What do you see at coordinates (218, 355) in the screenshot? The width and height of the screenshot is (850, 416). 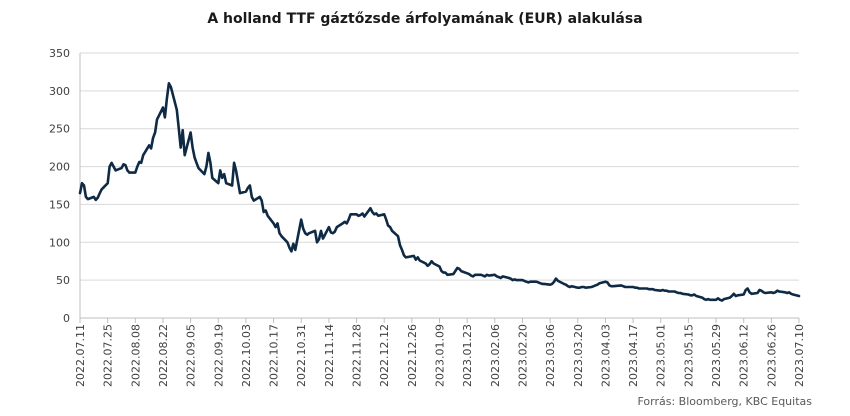 I see `x-tick-label: 2022.09.19` at bounding box center [218, 355].